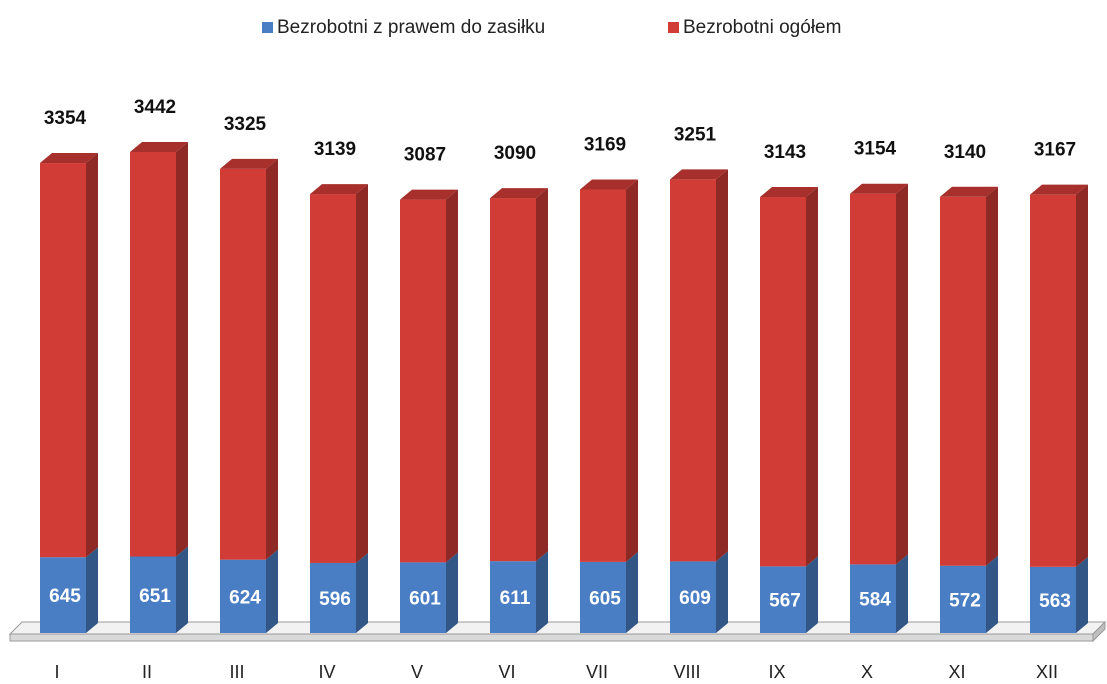 Image resolution: width=1107 pixels, height=684 pixels. Describe the element at coordinates (425, 155) in the screenshot. I see `data-label: 3087` at that location.